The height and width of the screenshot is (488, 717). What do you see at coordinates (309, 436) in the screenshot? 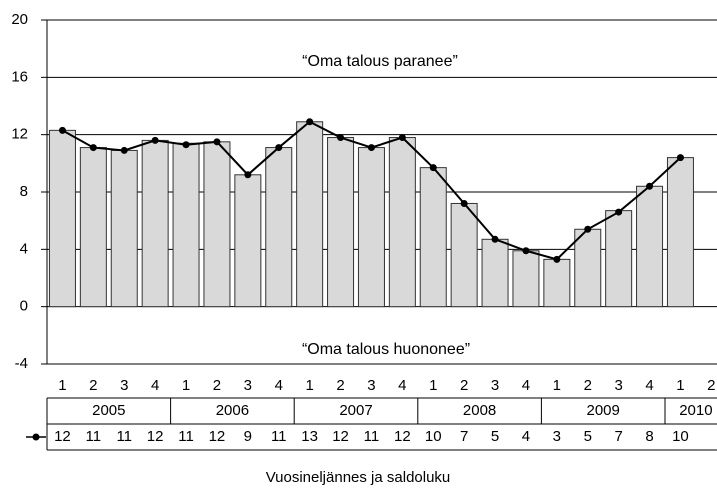
I see `value-label: 13` at bounding box center [309, 436].